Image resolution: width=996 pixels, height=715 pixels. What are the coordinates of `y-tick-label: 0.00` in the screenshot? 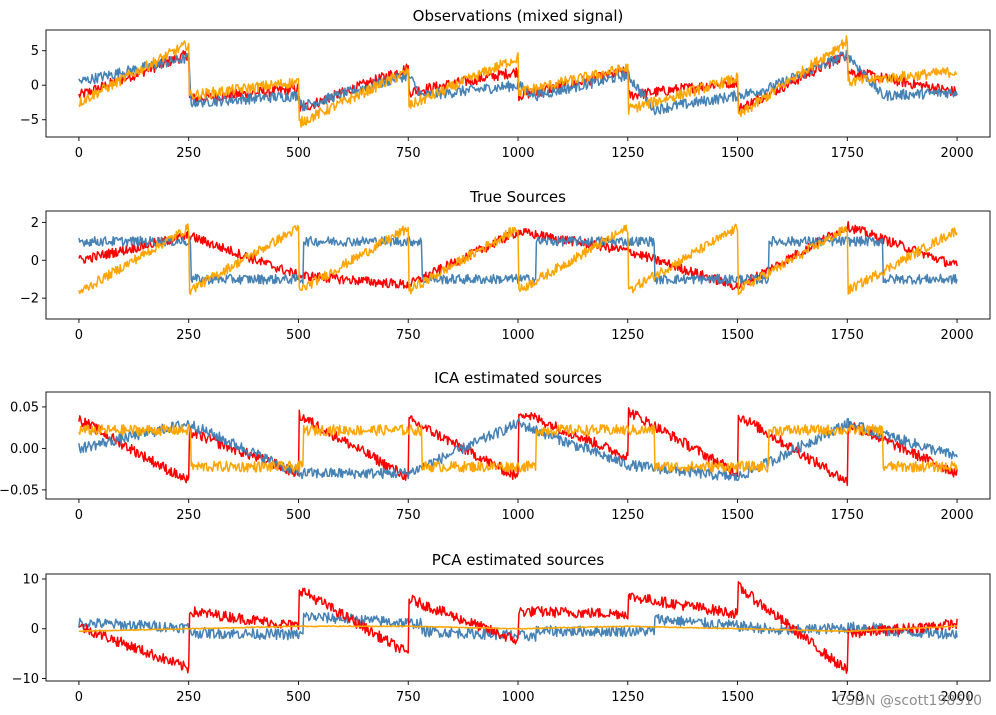 It's located at (24, 449).